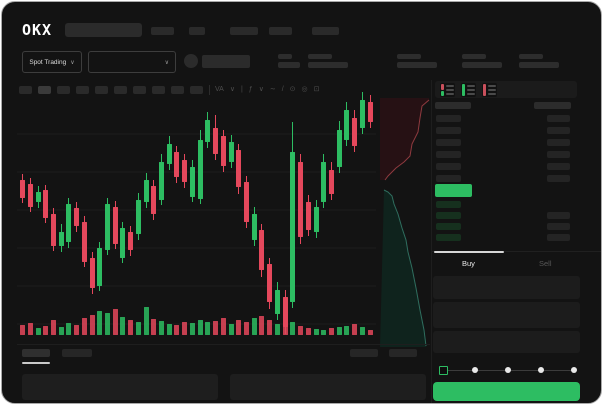 This screenshot has height=405, width=603. What do you see at coordinates (48, 62) in the screenshot?
I see `market-type-label: Spot Trading` at bounding box center [48, 62].